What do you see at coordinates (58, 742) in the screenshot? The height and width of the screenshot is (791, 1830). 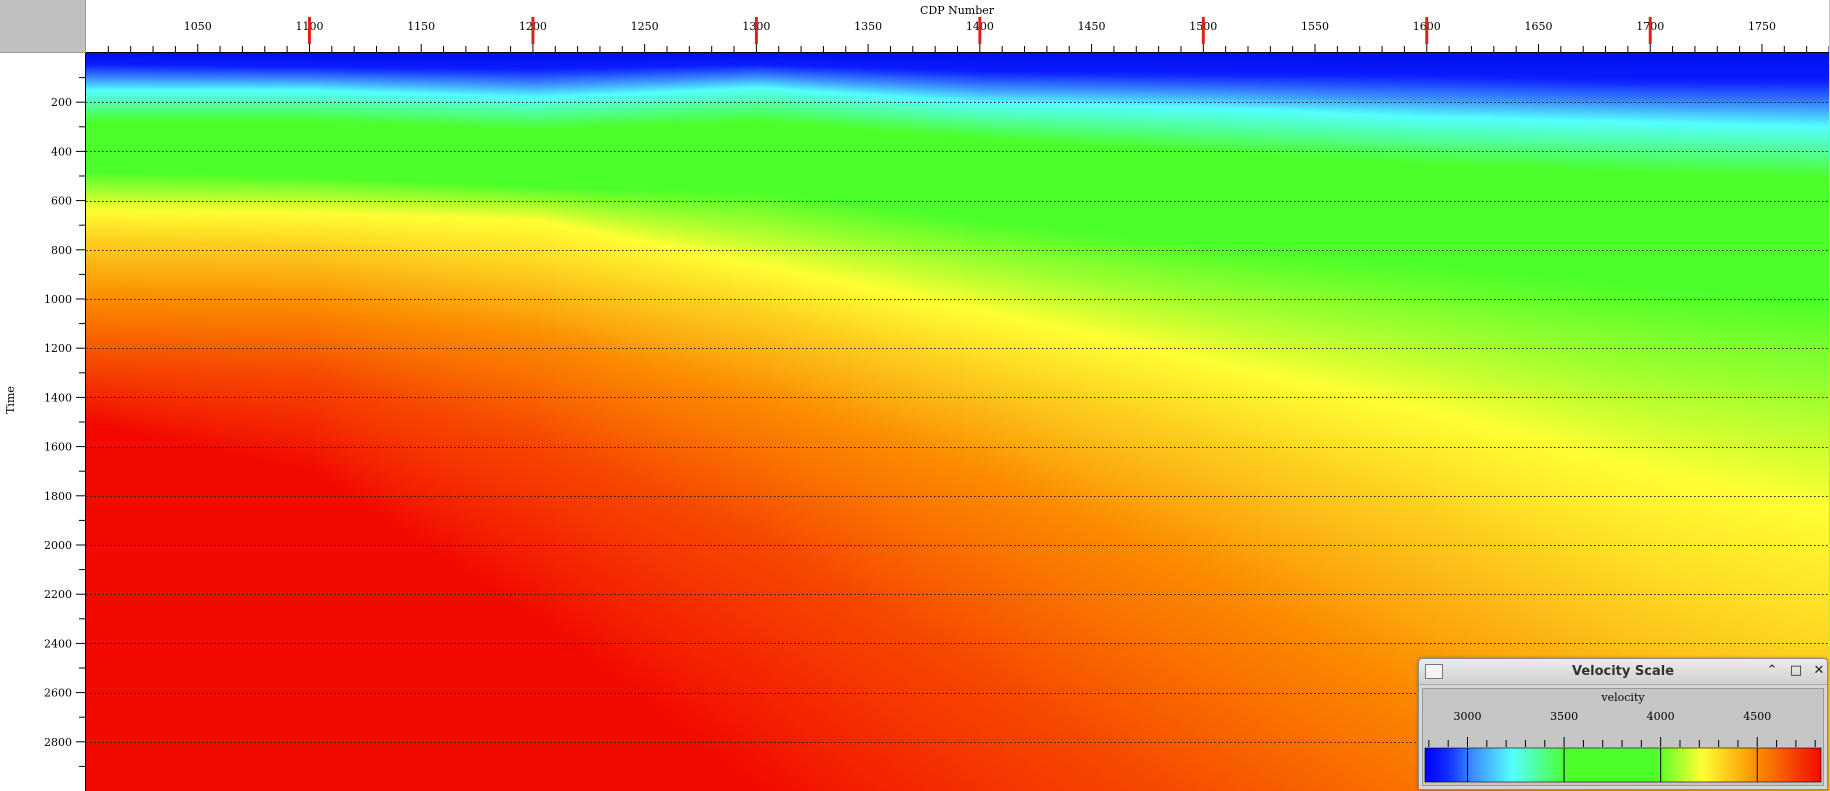 I see `y-tick-label: 2800` at bounding box center [58, 742].